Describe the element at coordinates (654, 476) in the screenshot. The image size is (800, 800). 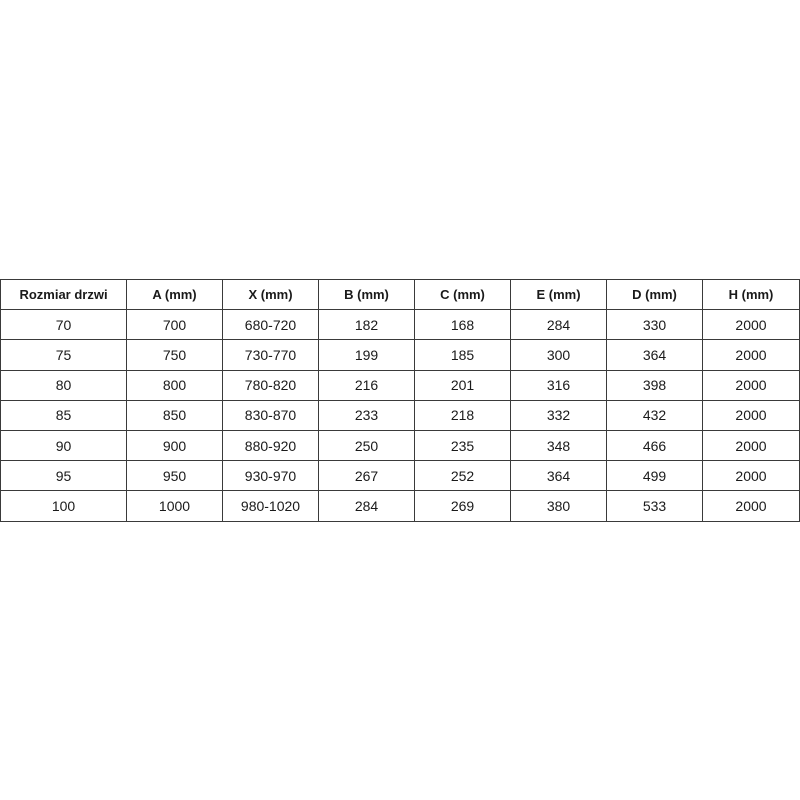
I see `table-cell: 499` at that location.